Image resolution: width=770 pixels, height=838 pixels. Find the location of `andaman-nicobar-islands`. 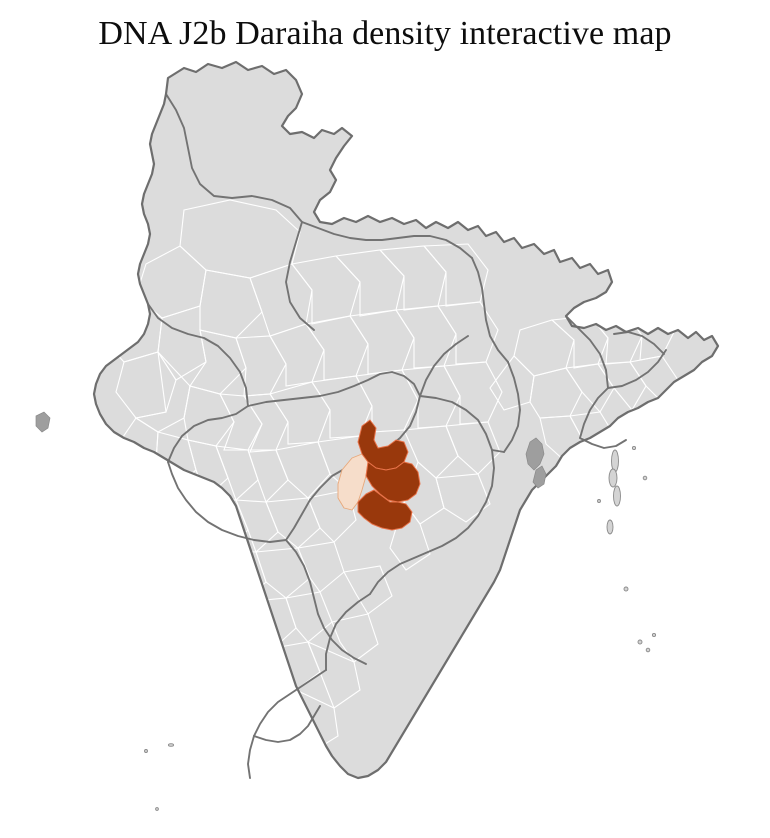

andaman-nicobar-islands is located at coordinates (627, 549).